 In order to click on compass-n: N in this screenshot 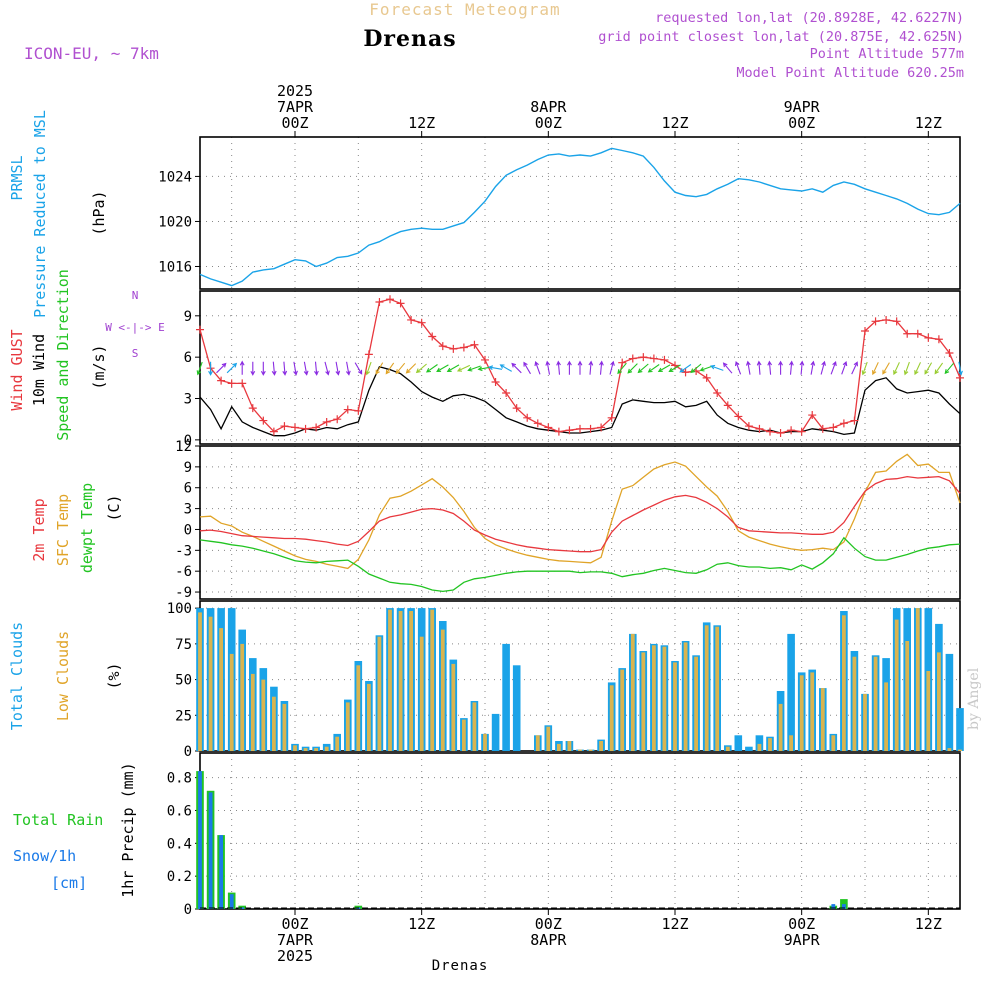, I will do `click(135, 295)`.